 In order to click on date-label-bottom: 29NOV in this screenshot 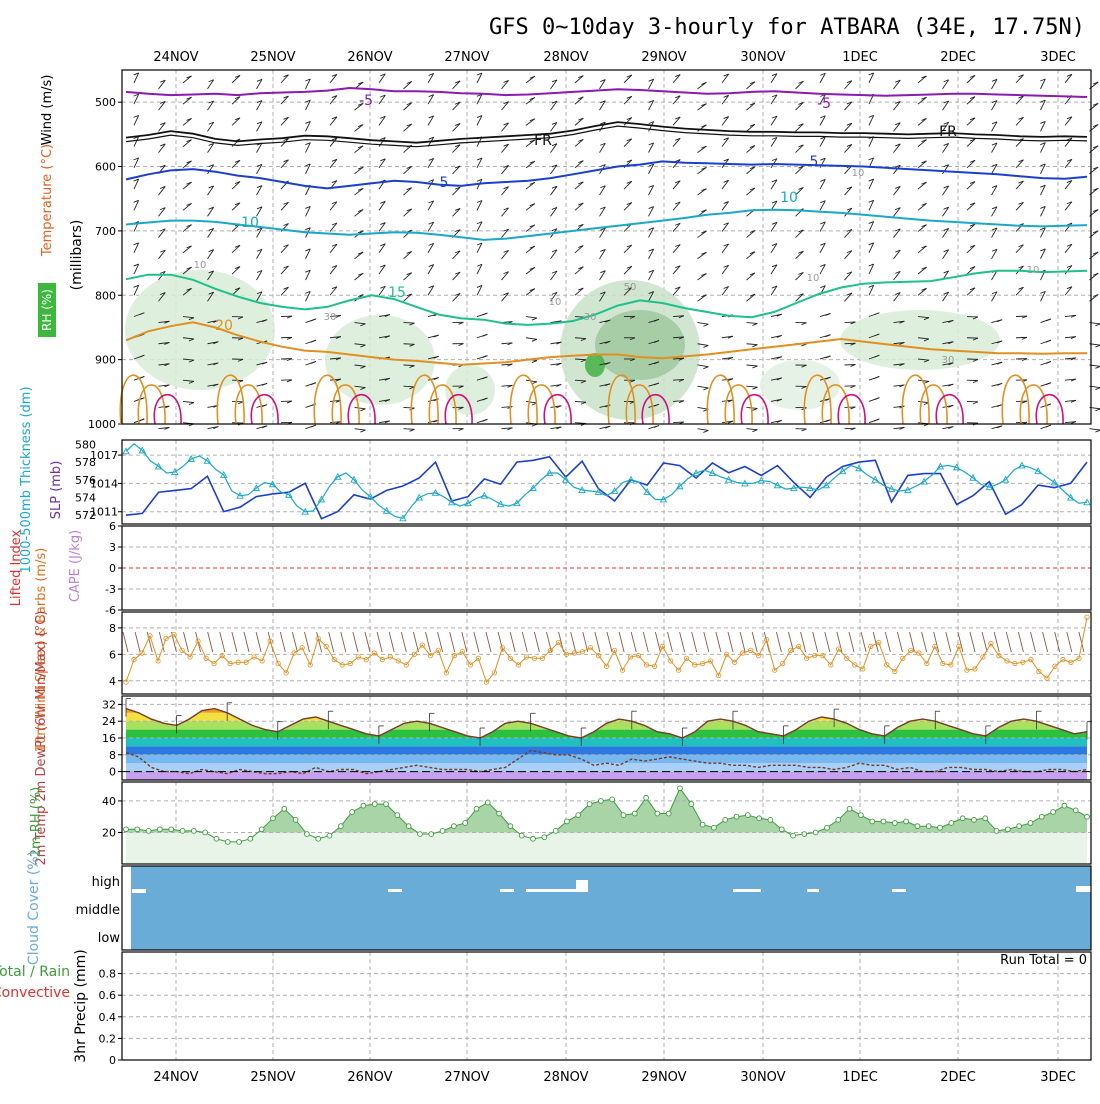, I will do `click(663, 1077)`.